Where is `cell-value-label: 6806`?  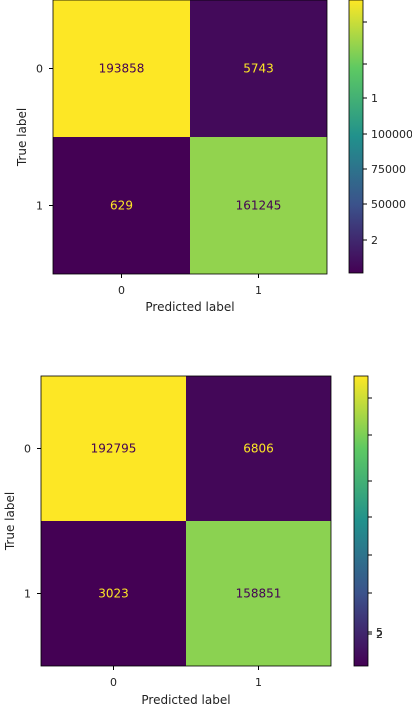
cell-value-label: 6806 is located at coordinates (258, 449).